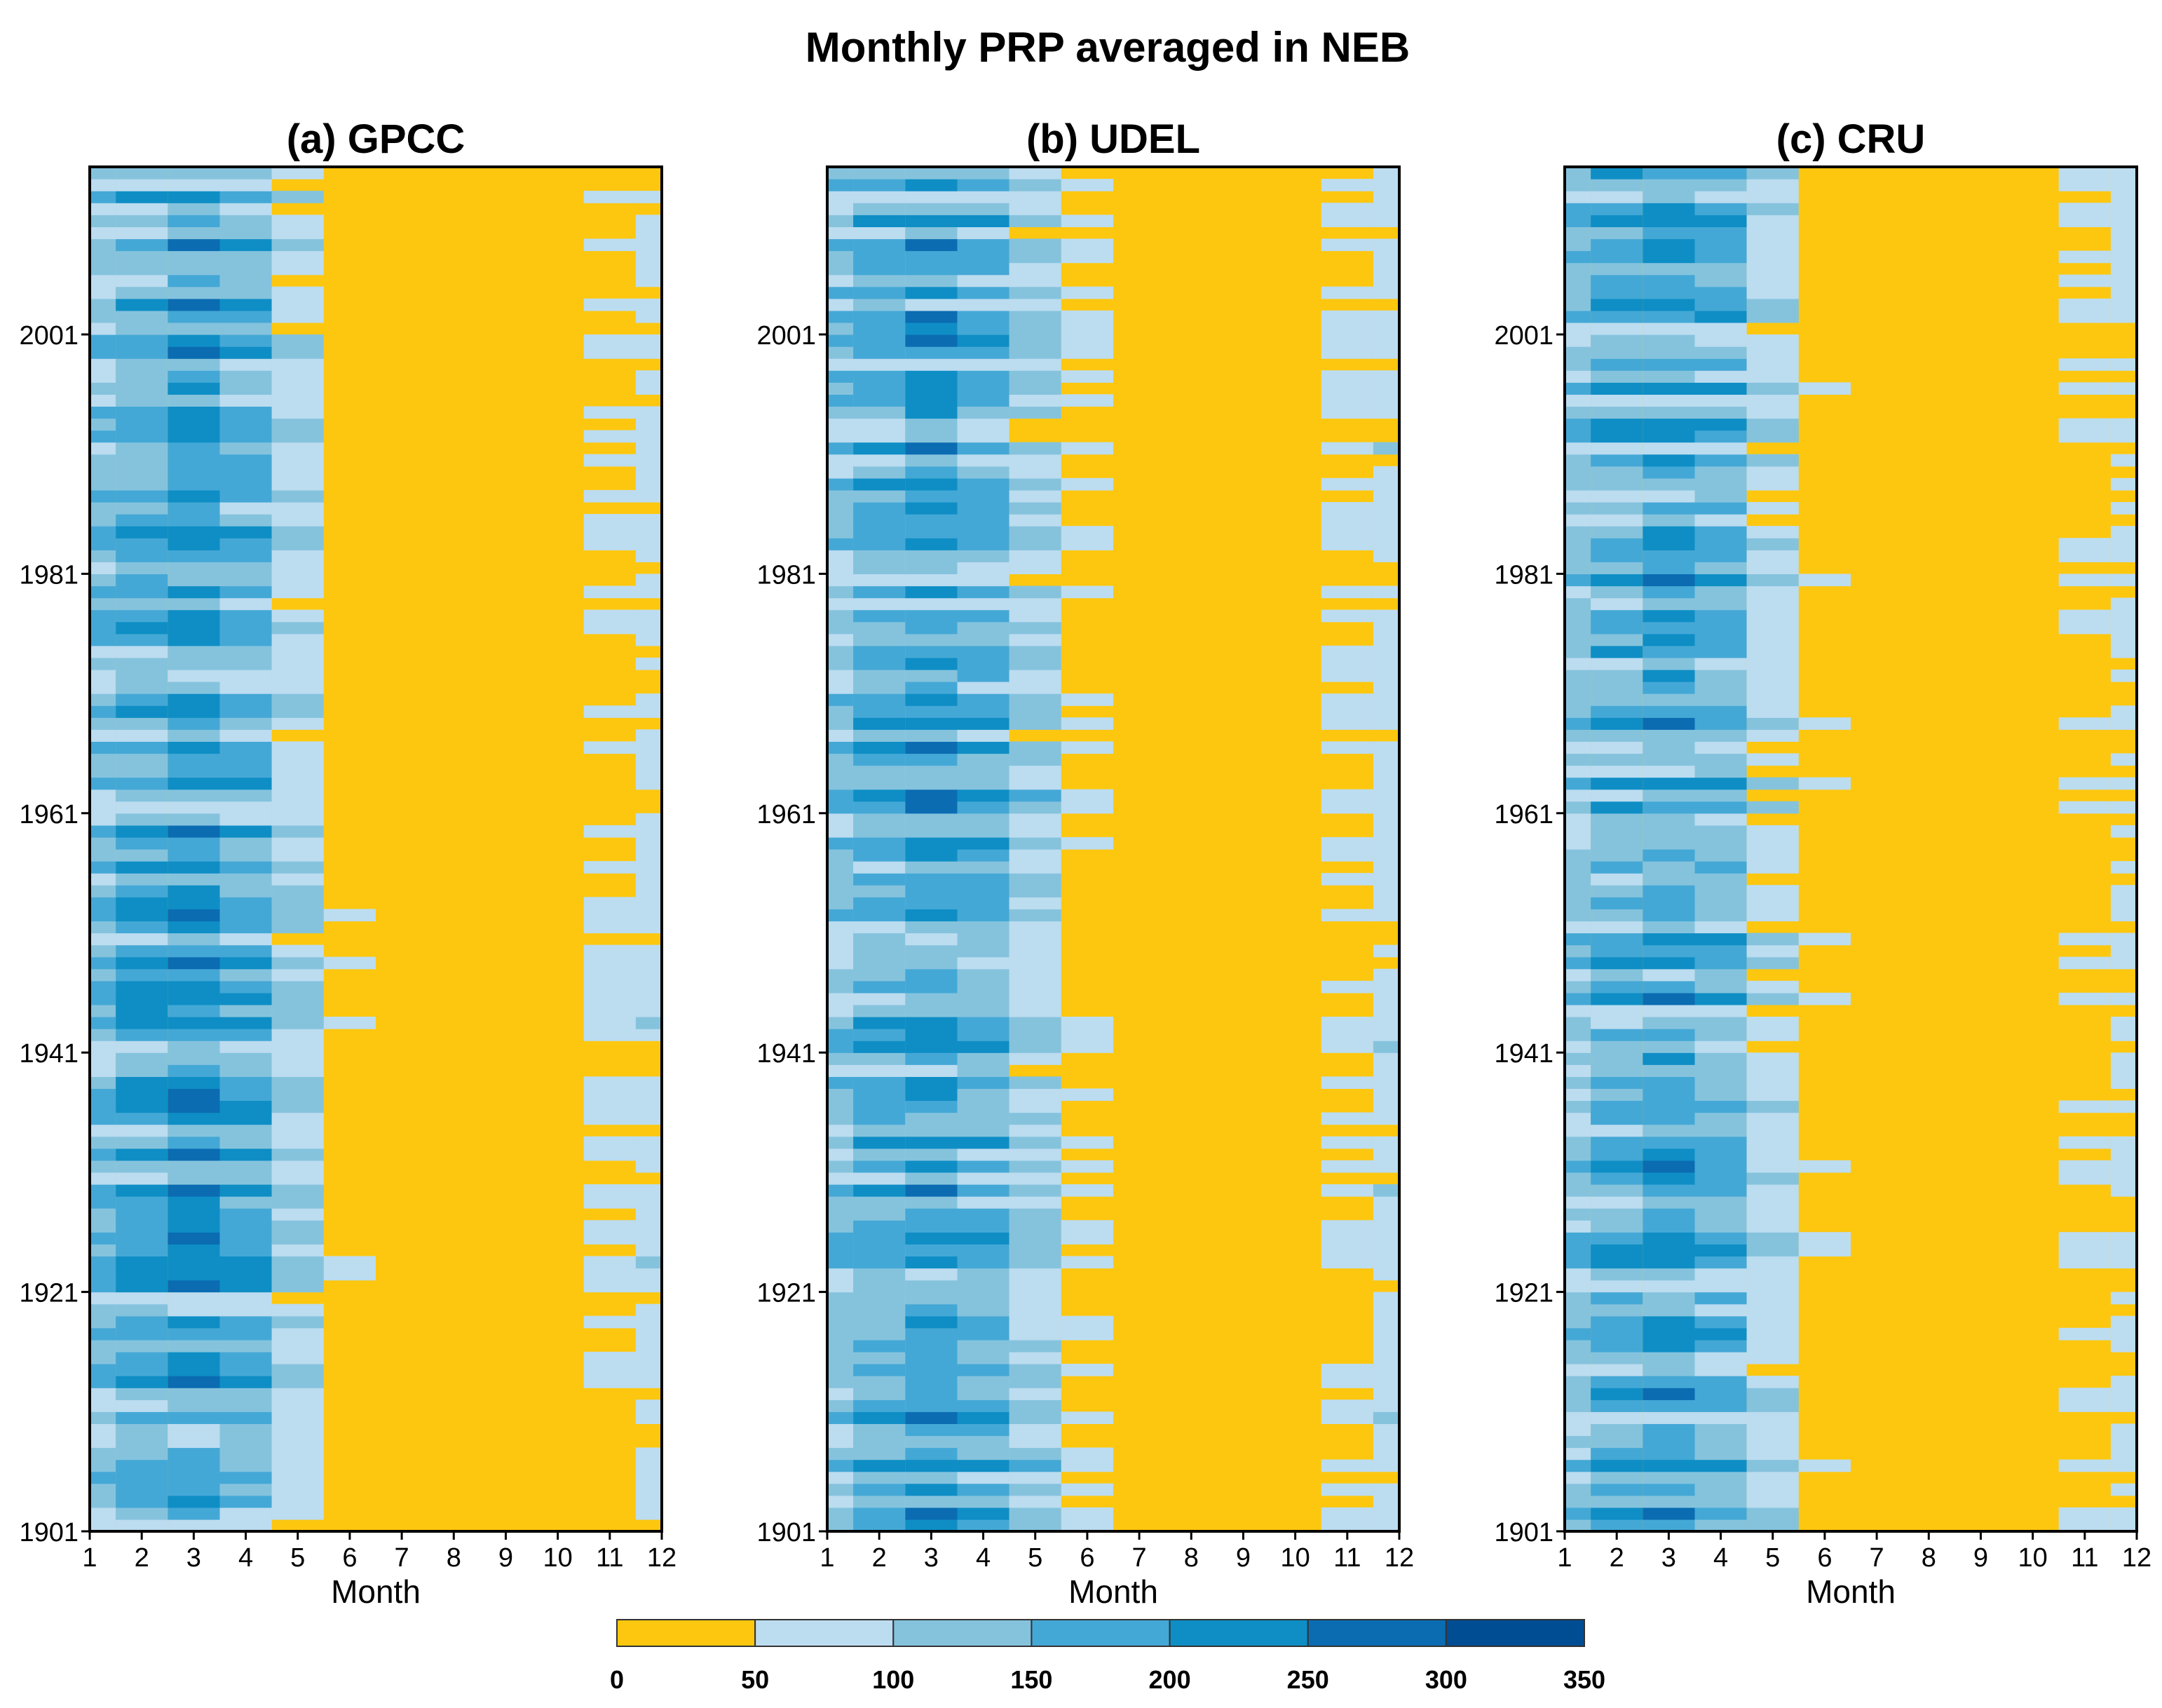 Image resolution: width=2162 pixels, height=1708 pixels. I want to click on x-axis-label: Month, so click(376, 1591).